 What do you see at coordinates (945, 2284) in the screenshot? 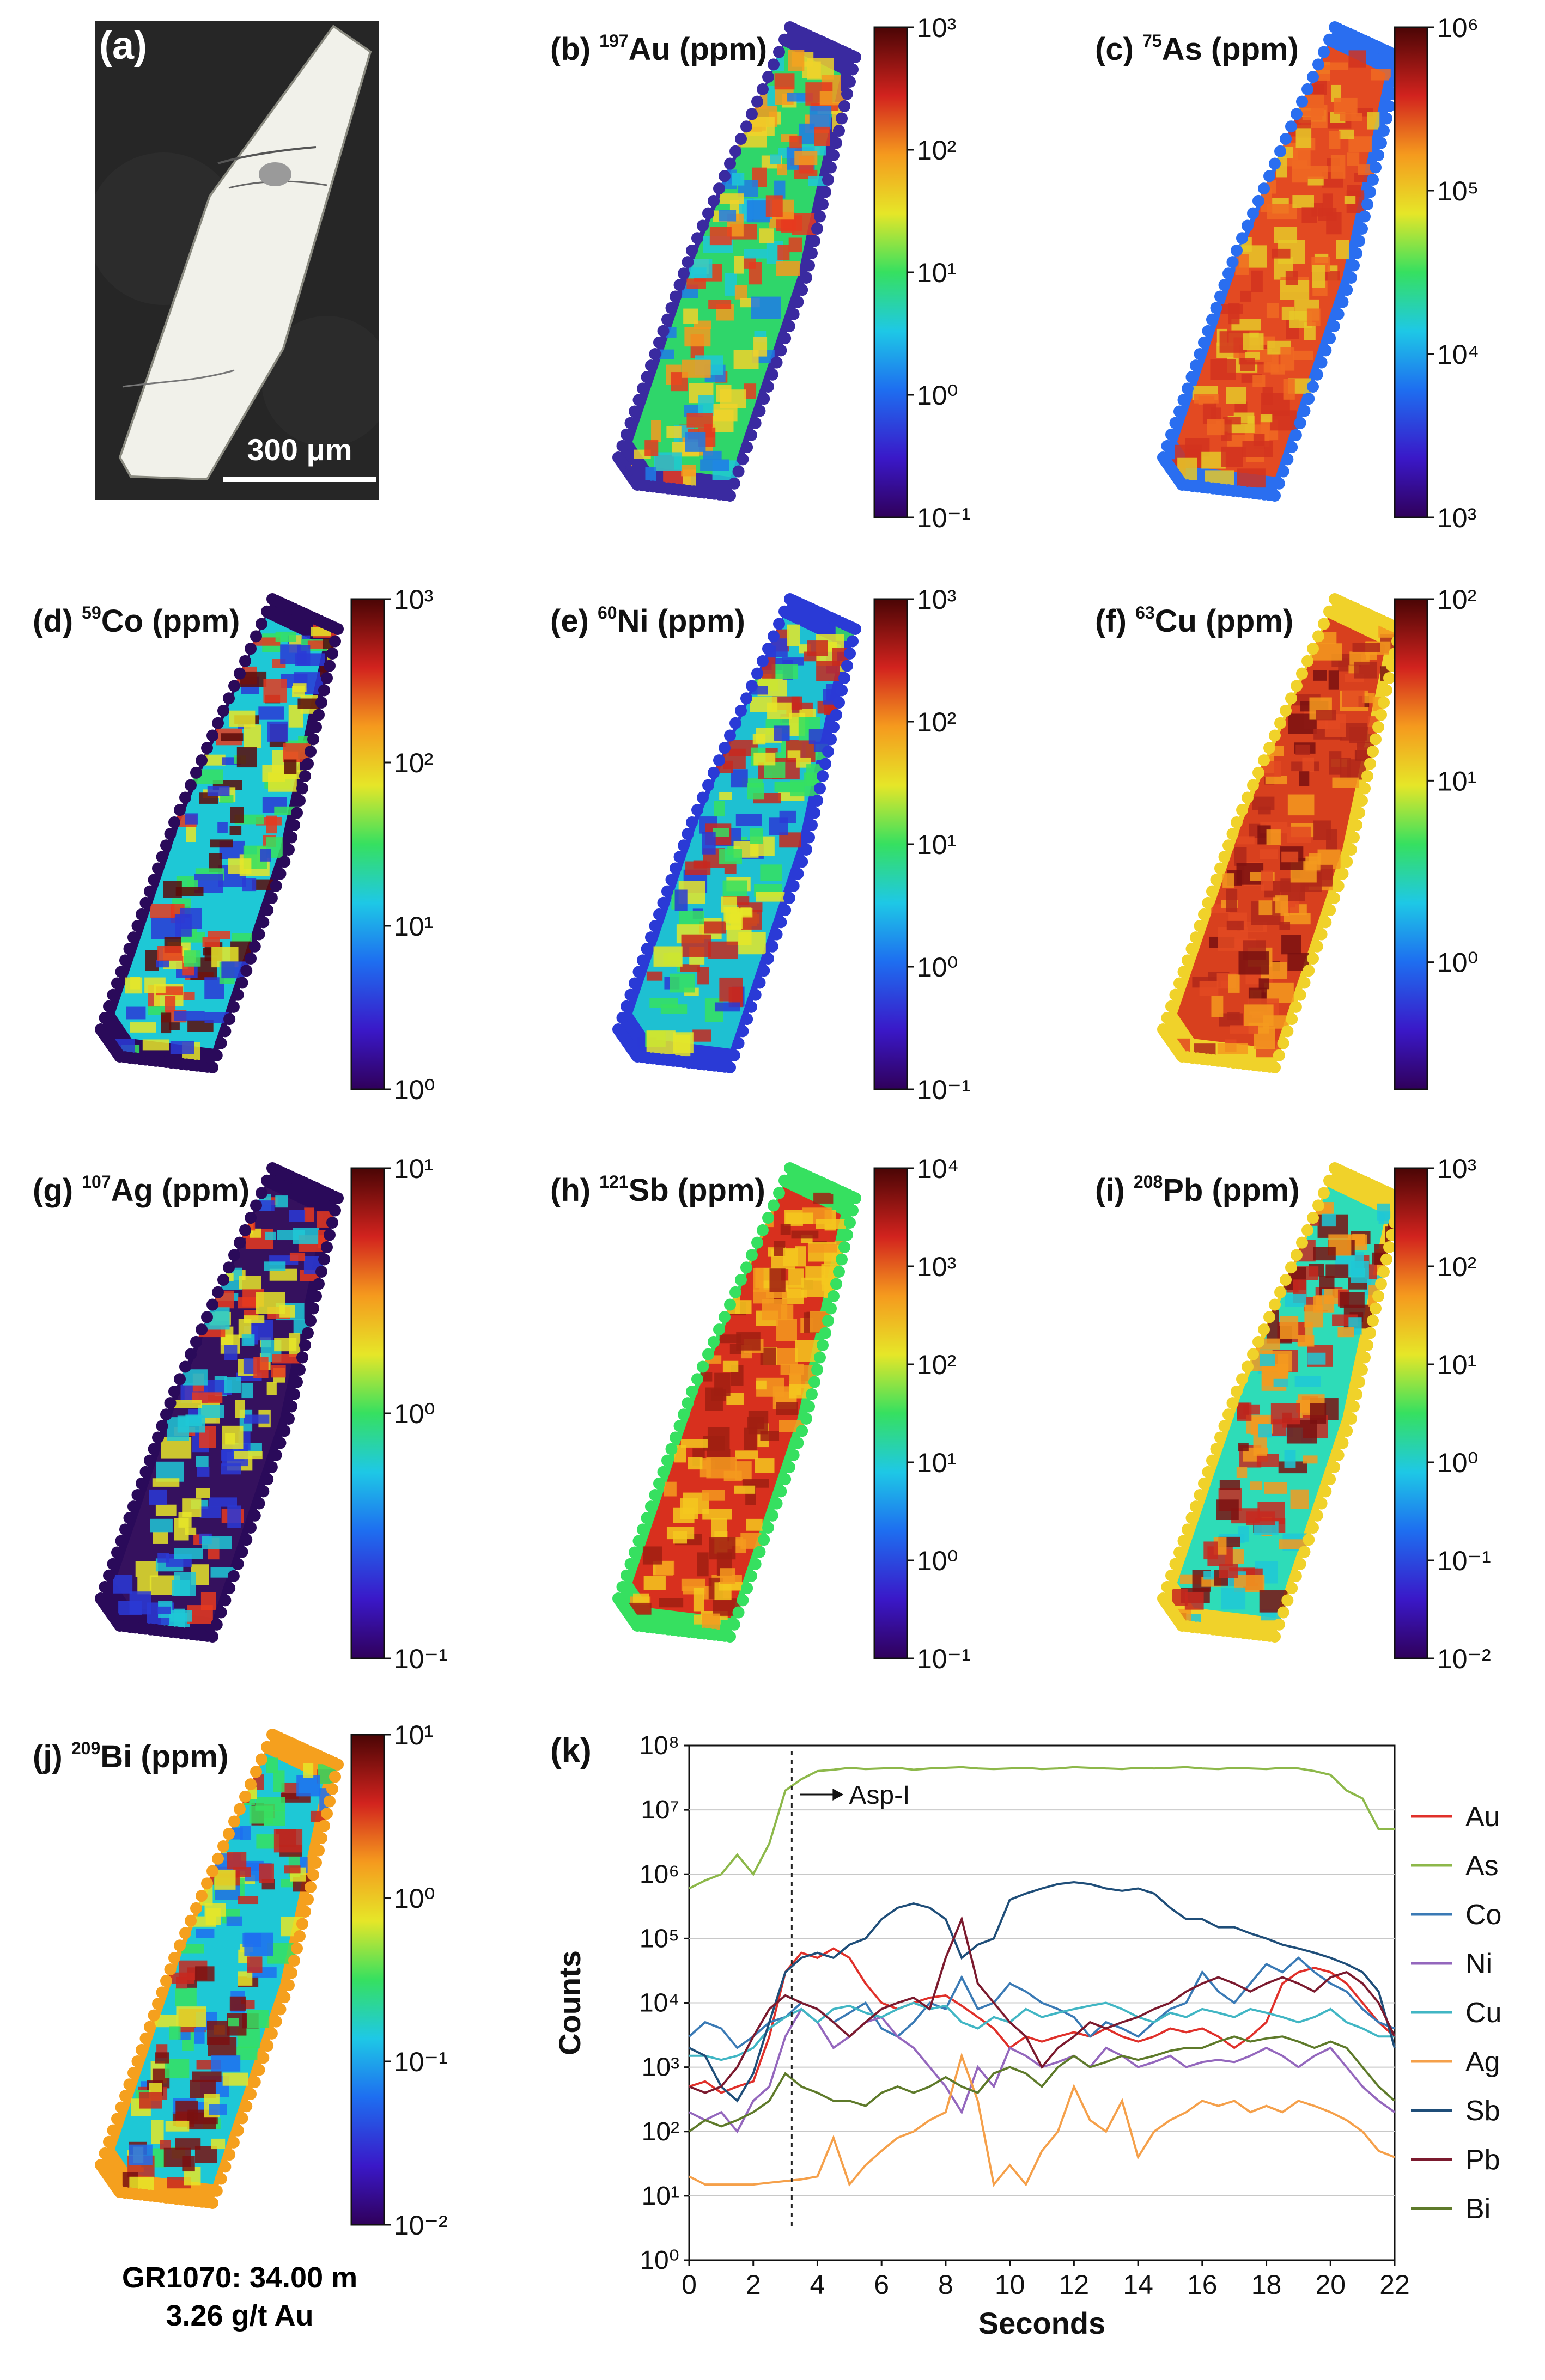
I see `x-tick-label: 8` at bounding box center [945, 2284].